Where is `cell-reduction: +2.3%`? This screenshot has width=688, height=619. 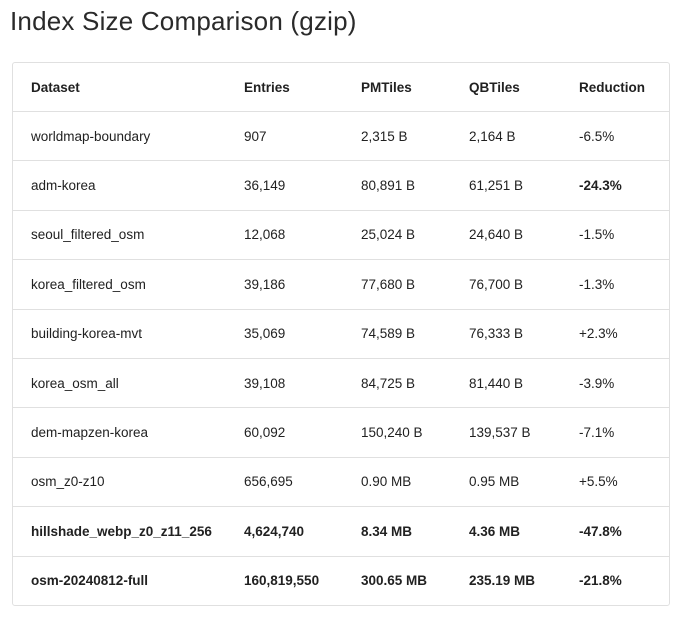
cell-reduction: +2.3% is located at coordinates (598, 334).